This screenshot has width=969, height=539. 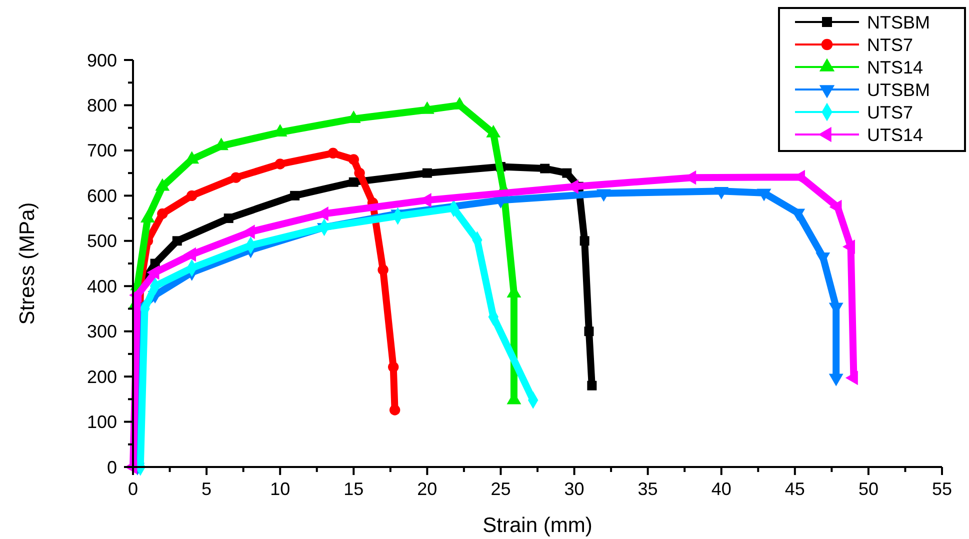 I want to click on x-tick-label: 35, so click(x=648, y=489).